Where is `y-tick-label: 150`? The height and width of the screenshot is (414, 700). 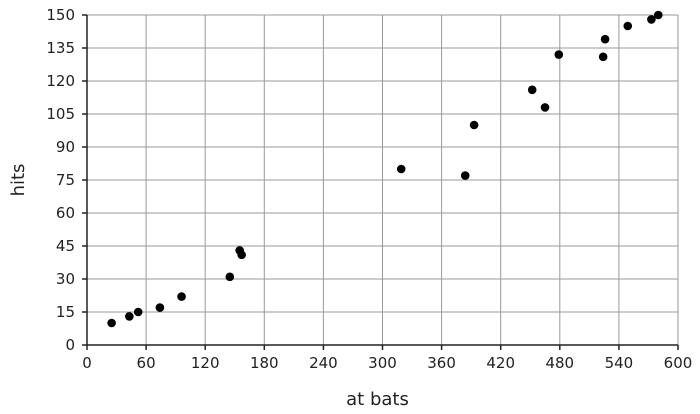
y-tick-label: 150 is located at coordinates (60, 15).